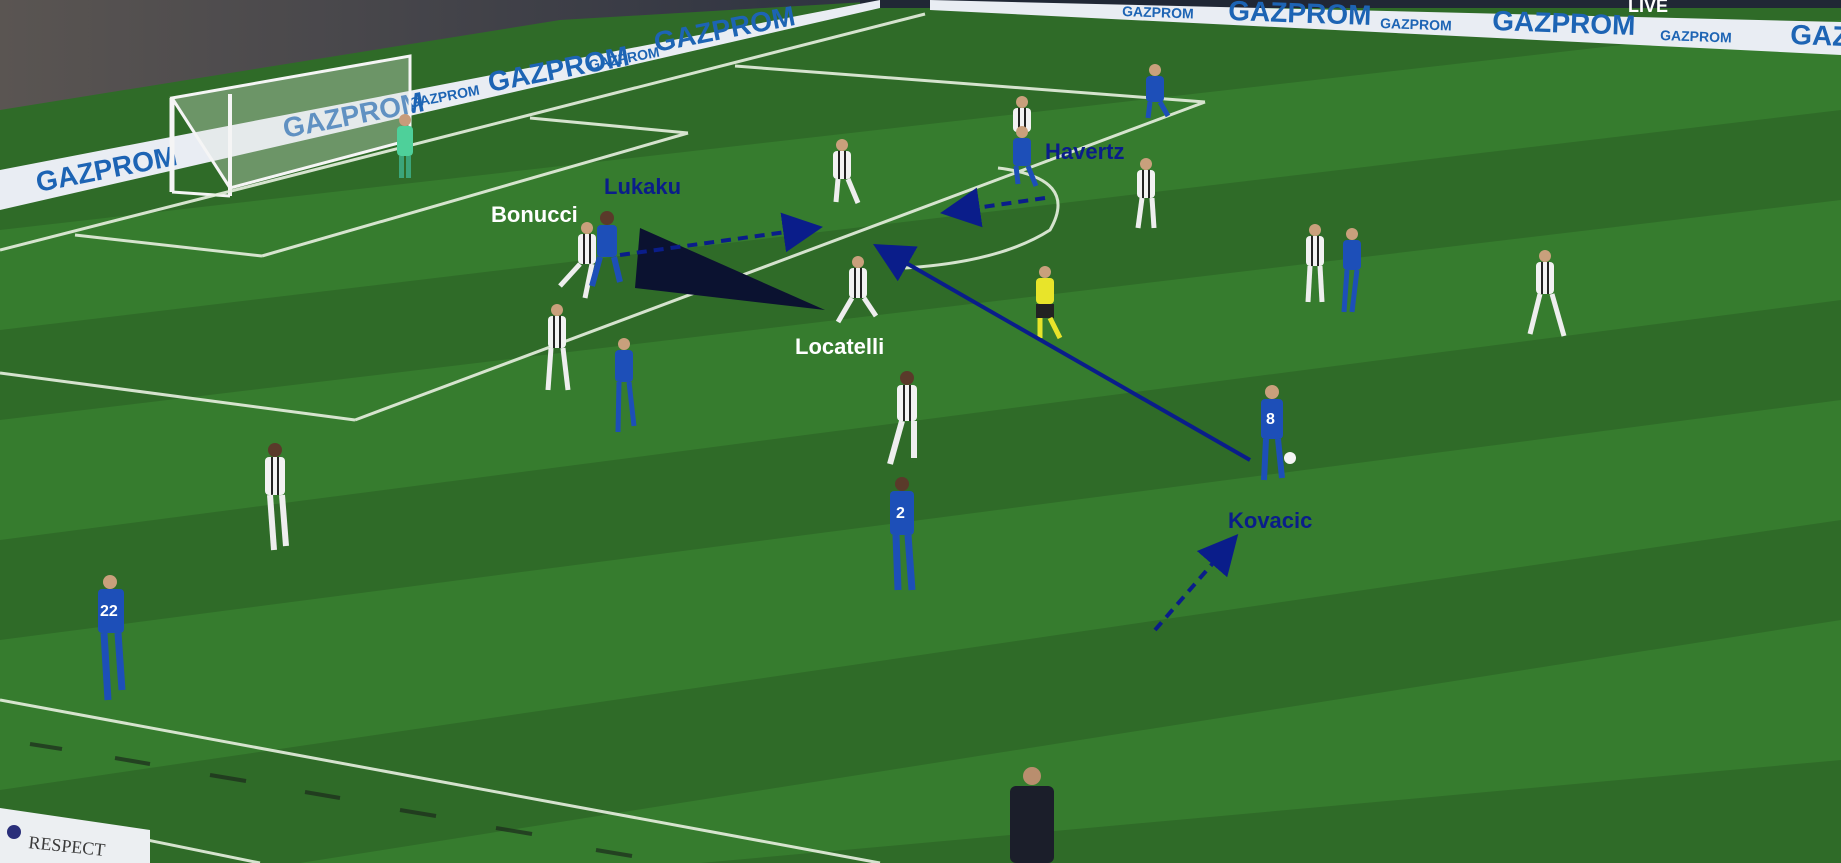 This screenshot has height=863, width=1841. I want to click on ad-board-left, so click(440, 105).